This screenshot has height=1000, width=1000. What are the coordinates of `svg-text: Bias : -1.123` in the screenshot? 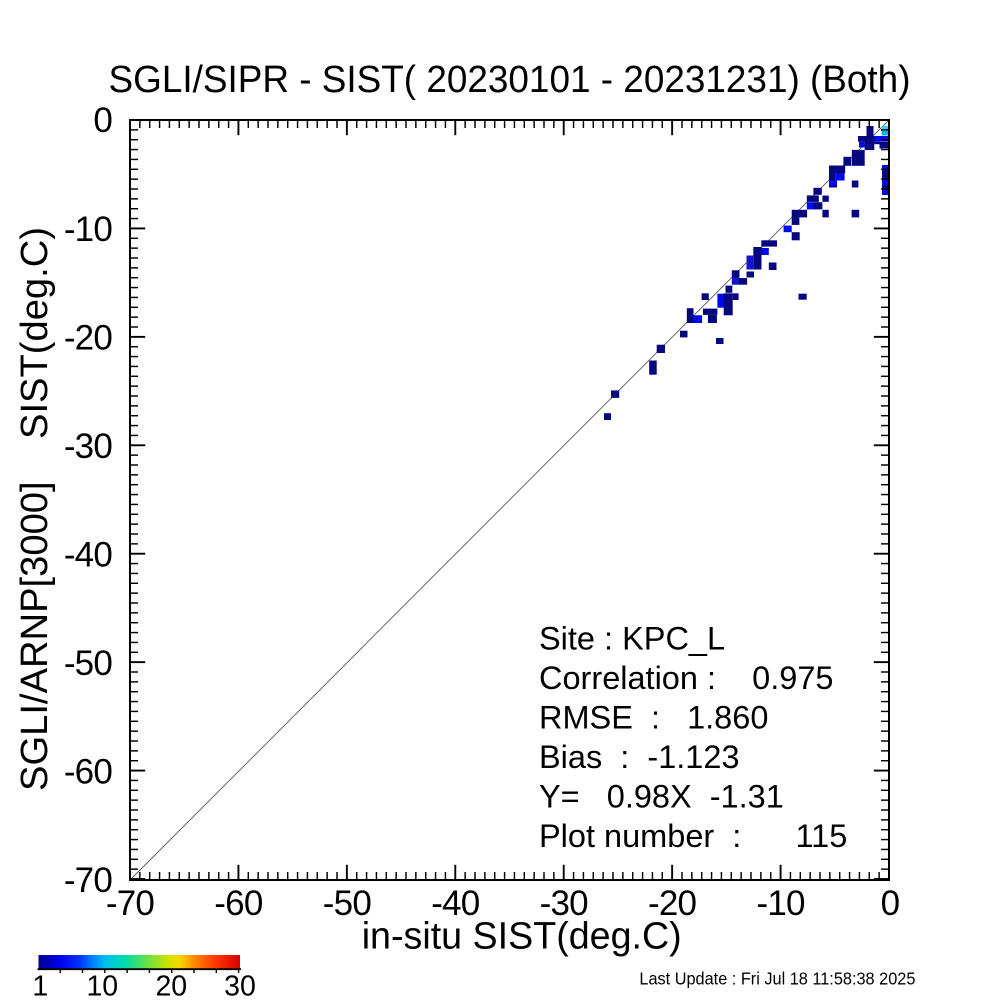 It's located at (639, 757).